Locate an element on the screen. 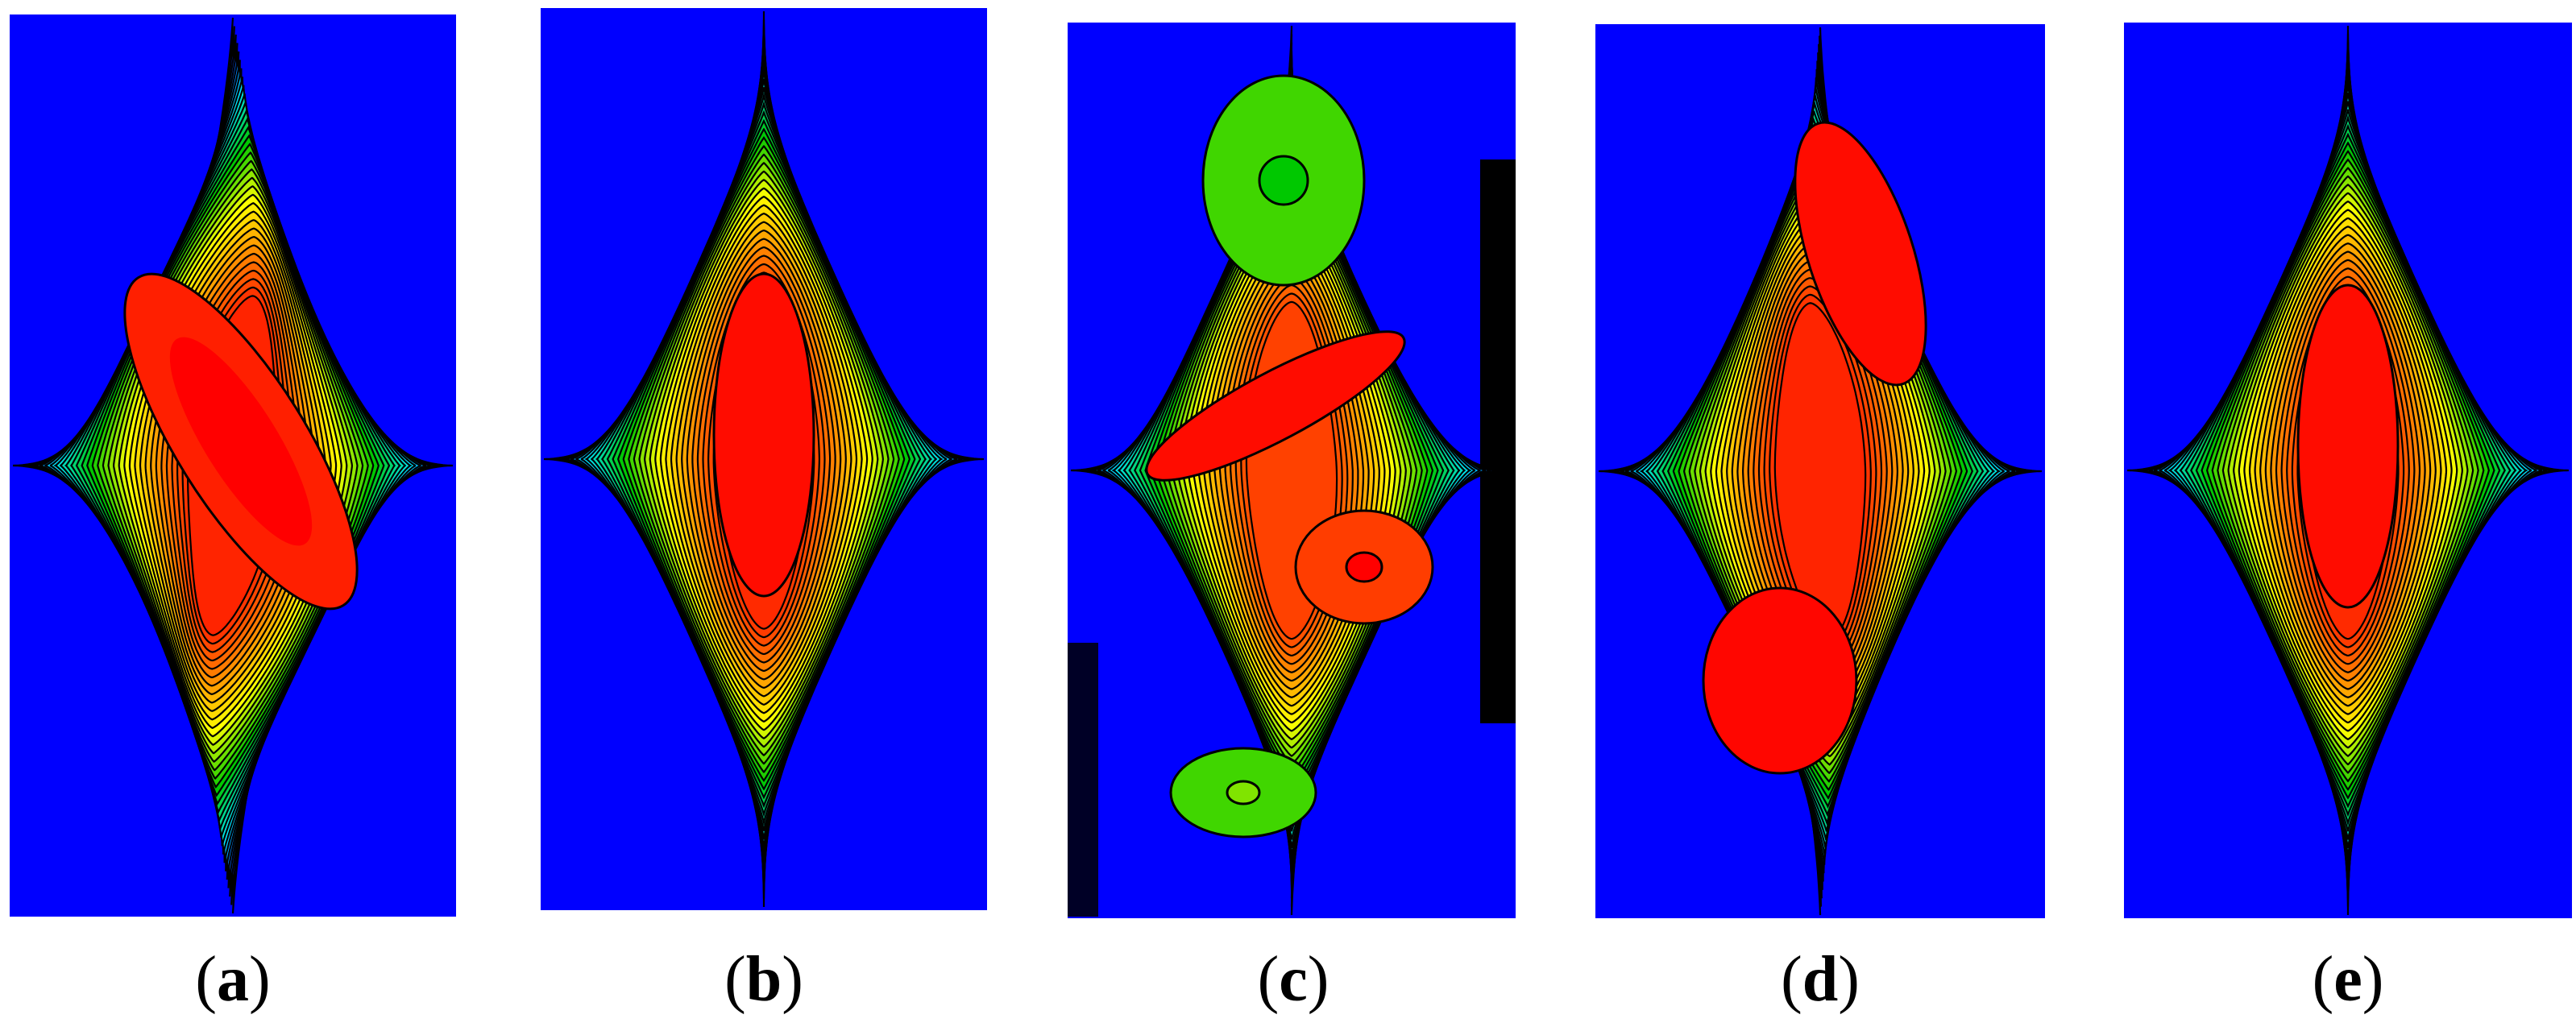  panel-b-field is located at coordinates (764, 459).